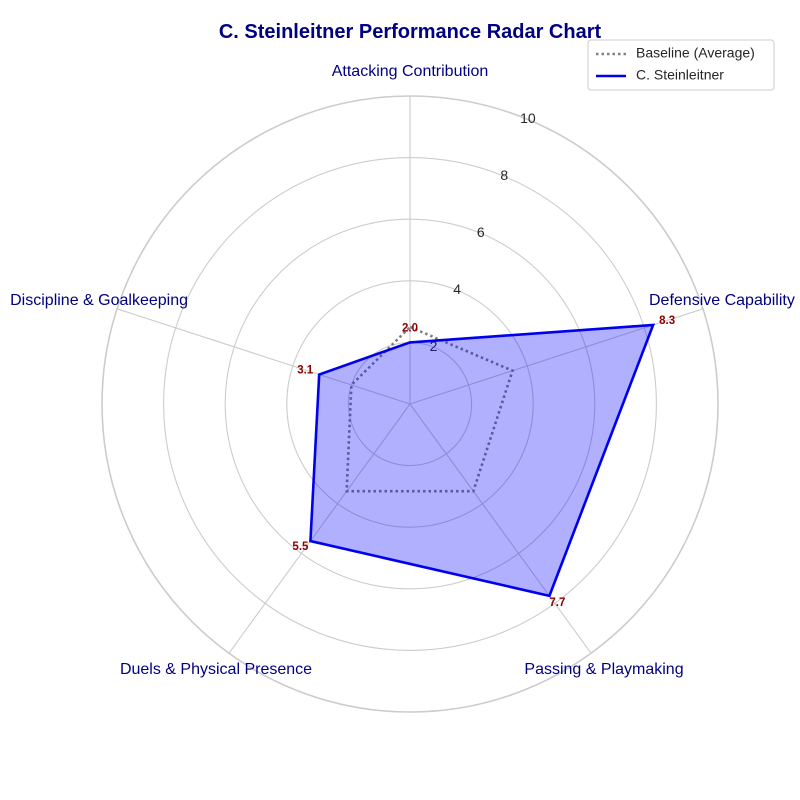 The image size is (800, 800). I want to click on axis-label: Attacking Contribution, so click(410, 71).